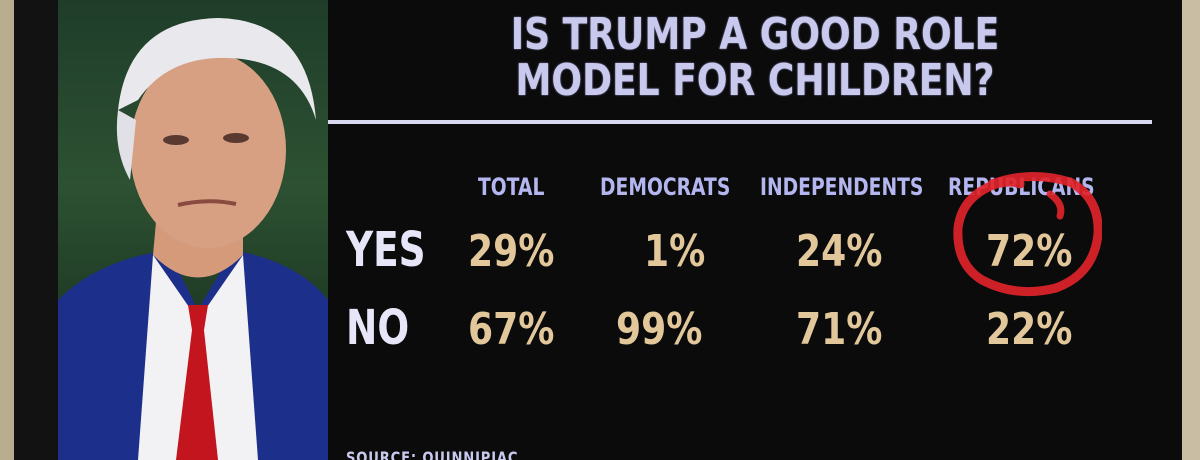  I want to click on title-line-1: IS TRUMP A GOOD ROLE, so click(755, 34).